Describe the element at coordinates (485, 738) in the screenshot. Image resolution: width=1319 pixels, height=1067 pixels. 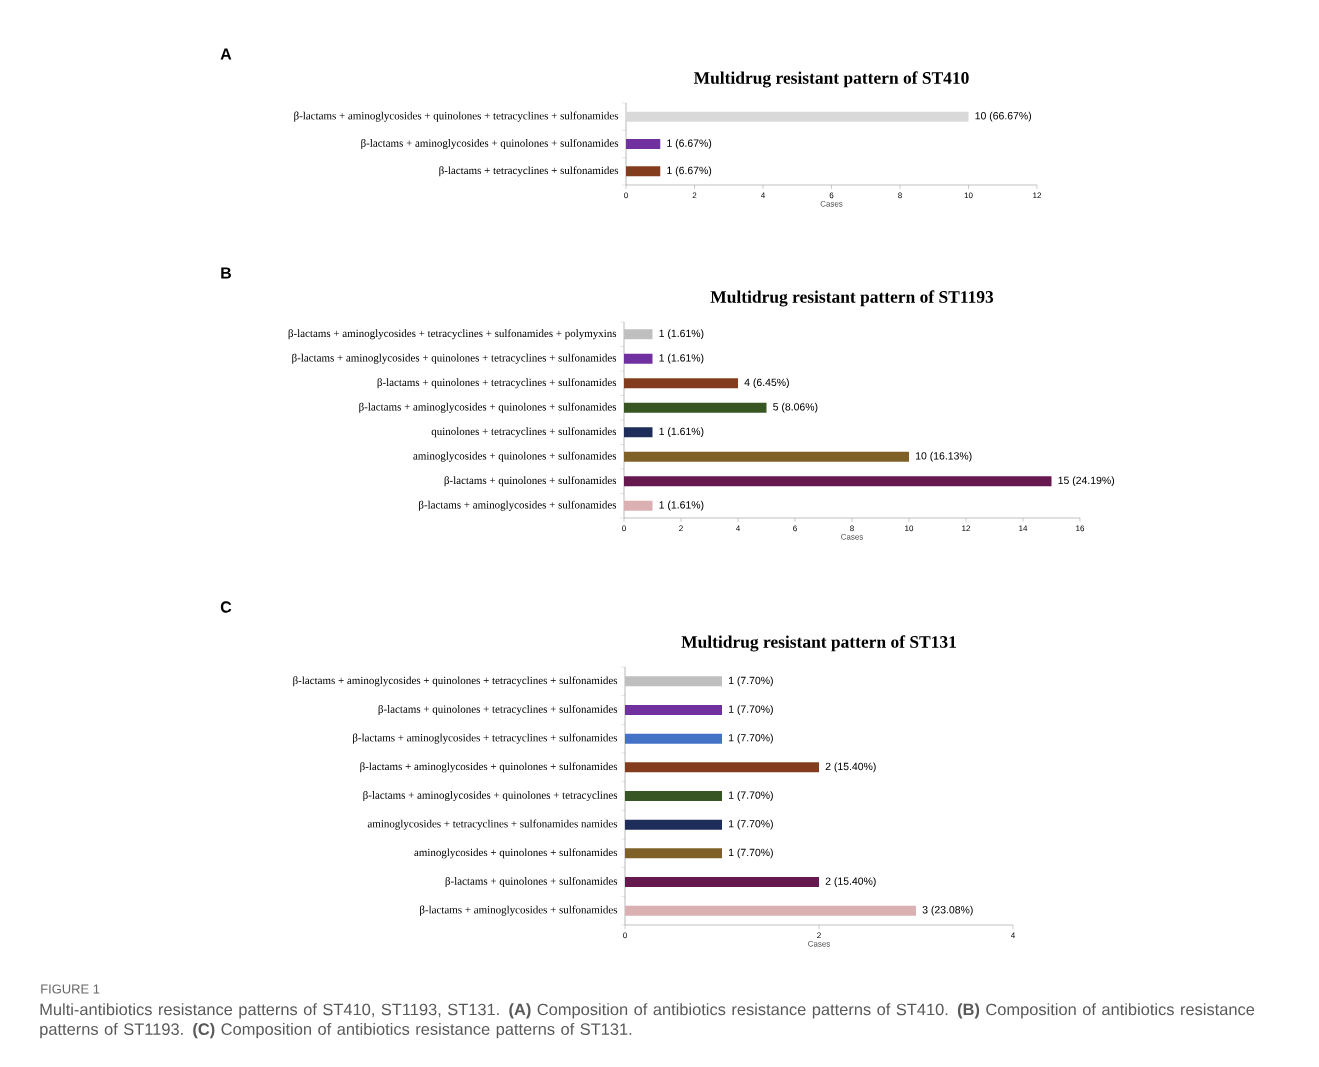
I see `y-tick-label: β-lactams + aminoglycosides + tetracyclines + sulfonamides` at that location.